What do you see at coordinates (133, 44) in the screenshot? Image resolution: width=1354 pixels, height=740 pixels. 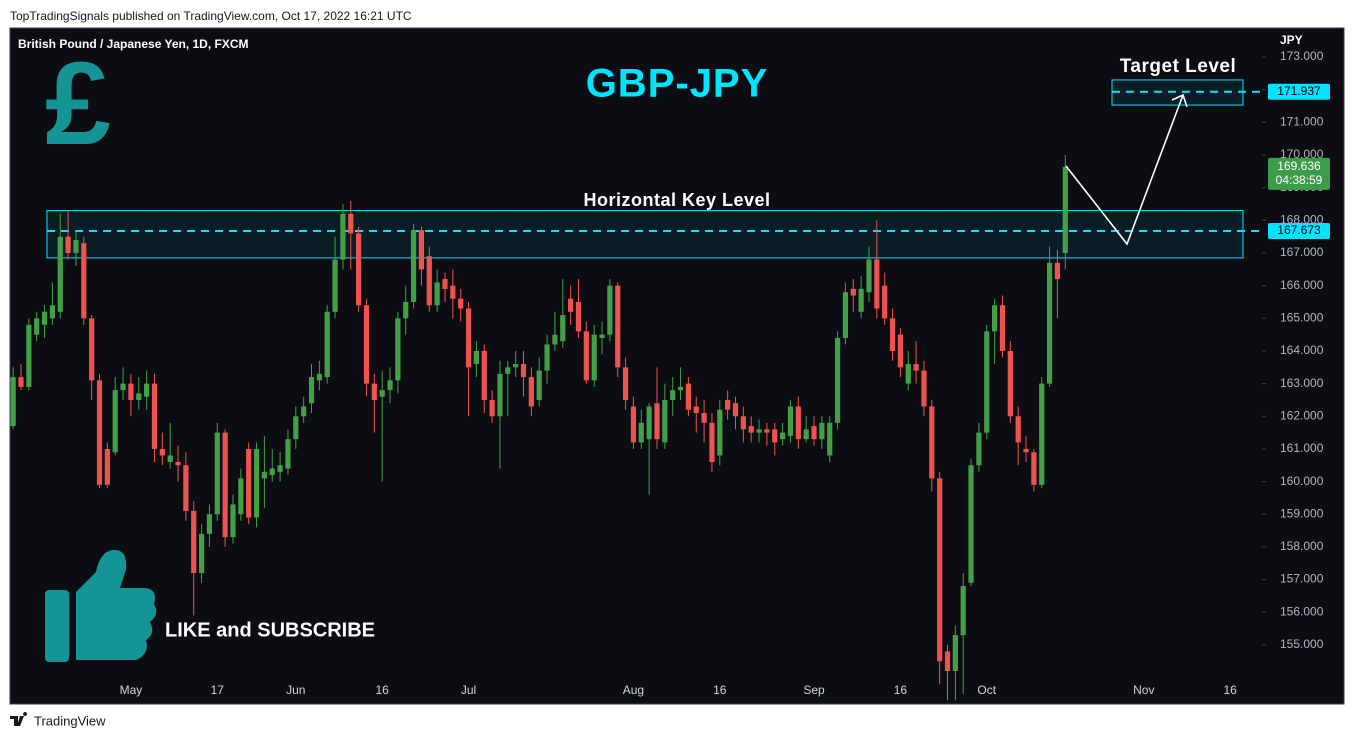 I see `symbol-info: British Pound / Japanese Yen, 1D, FXCM` at bounding box center [133, 44].